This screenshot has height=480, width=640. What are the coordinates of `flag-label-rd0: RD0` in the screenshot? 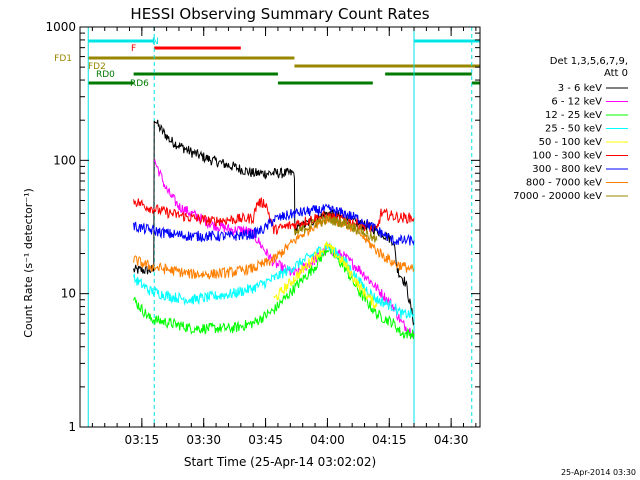 It's located at (105, 75).